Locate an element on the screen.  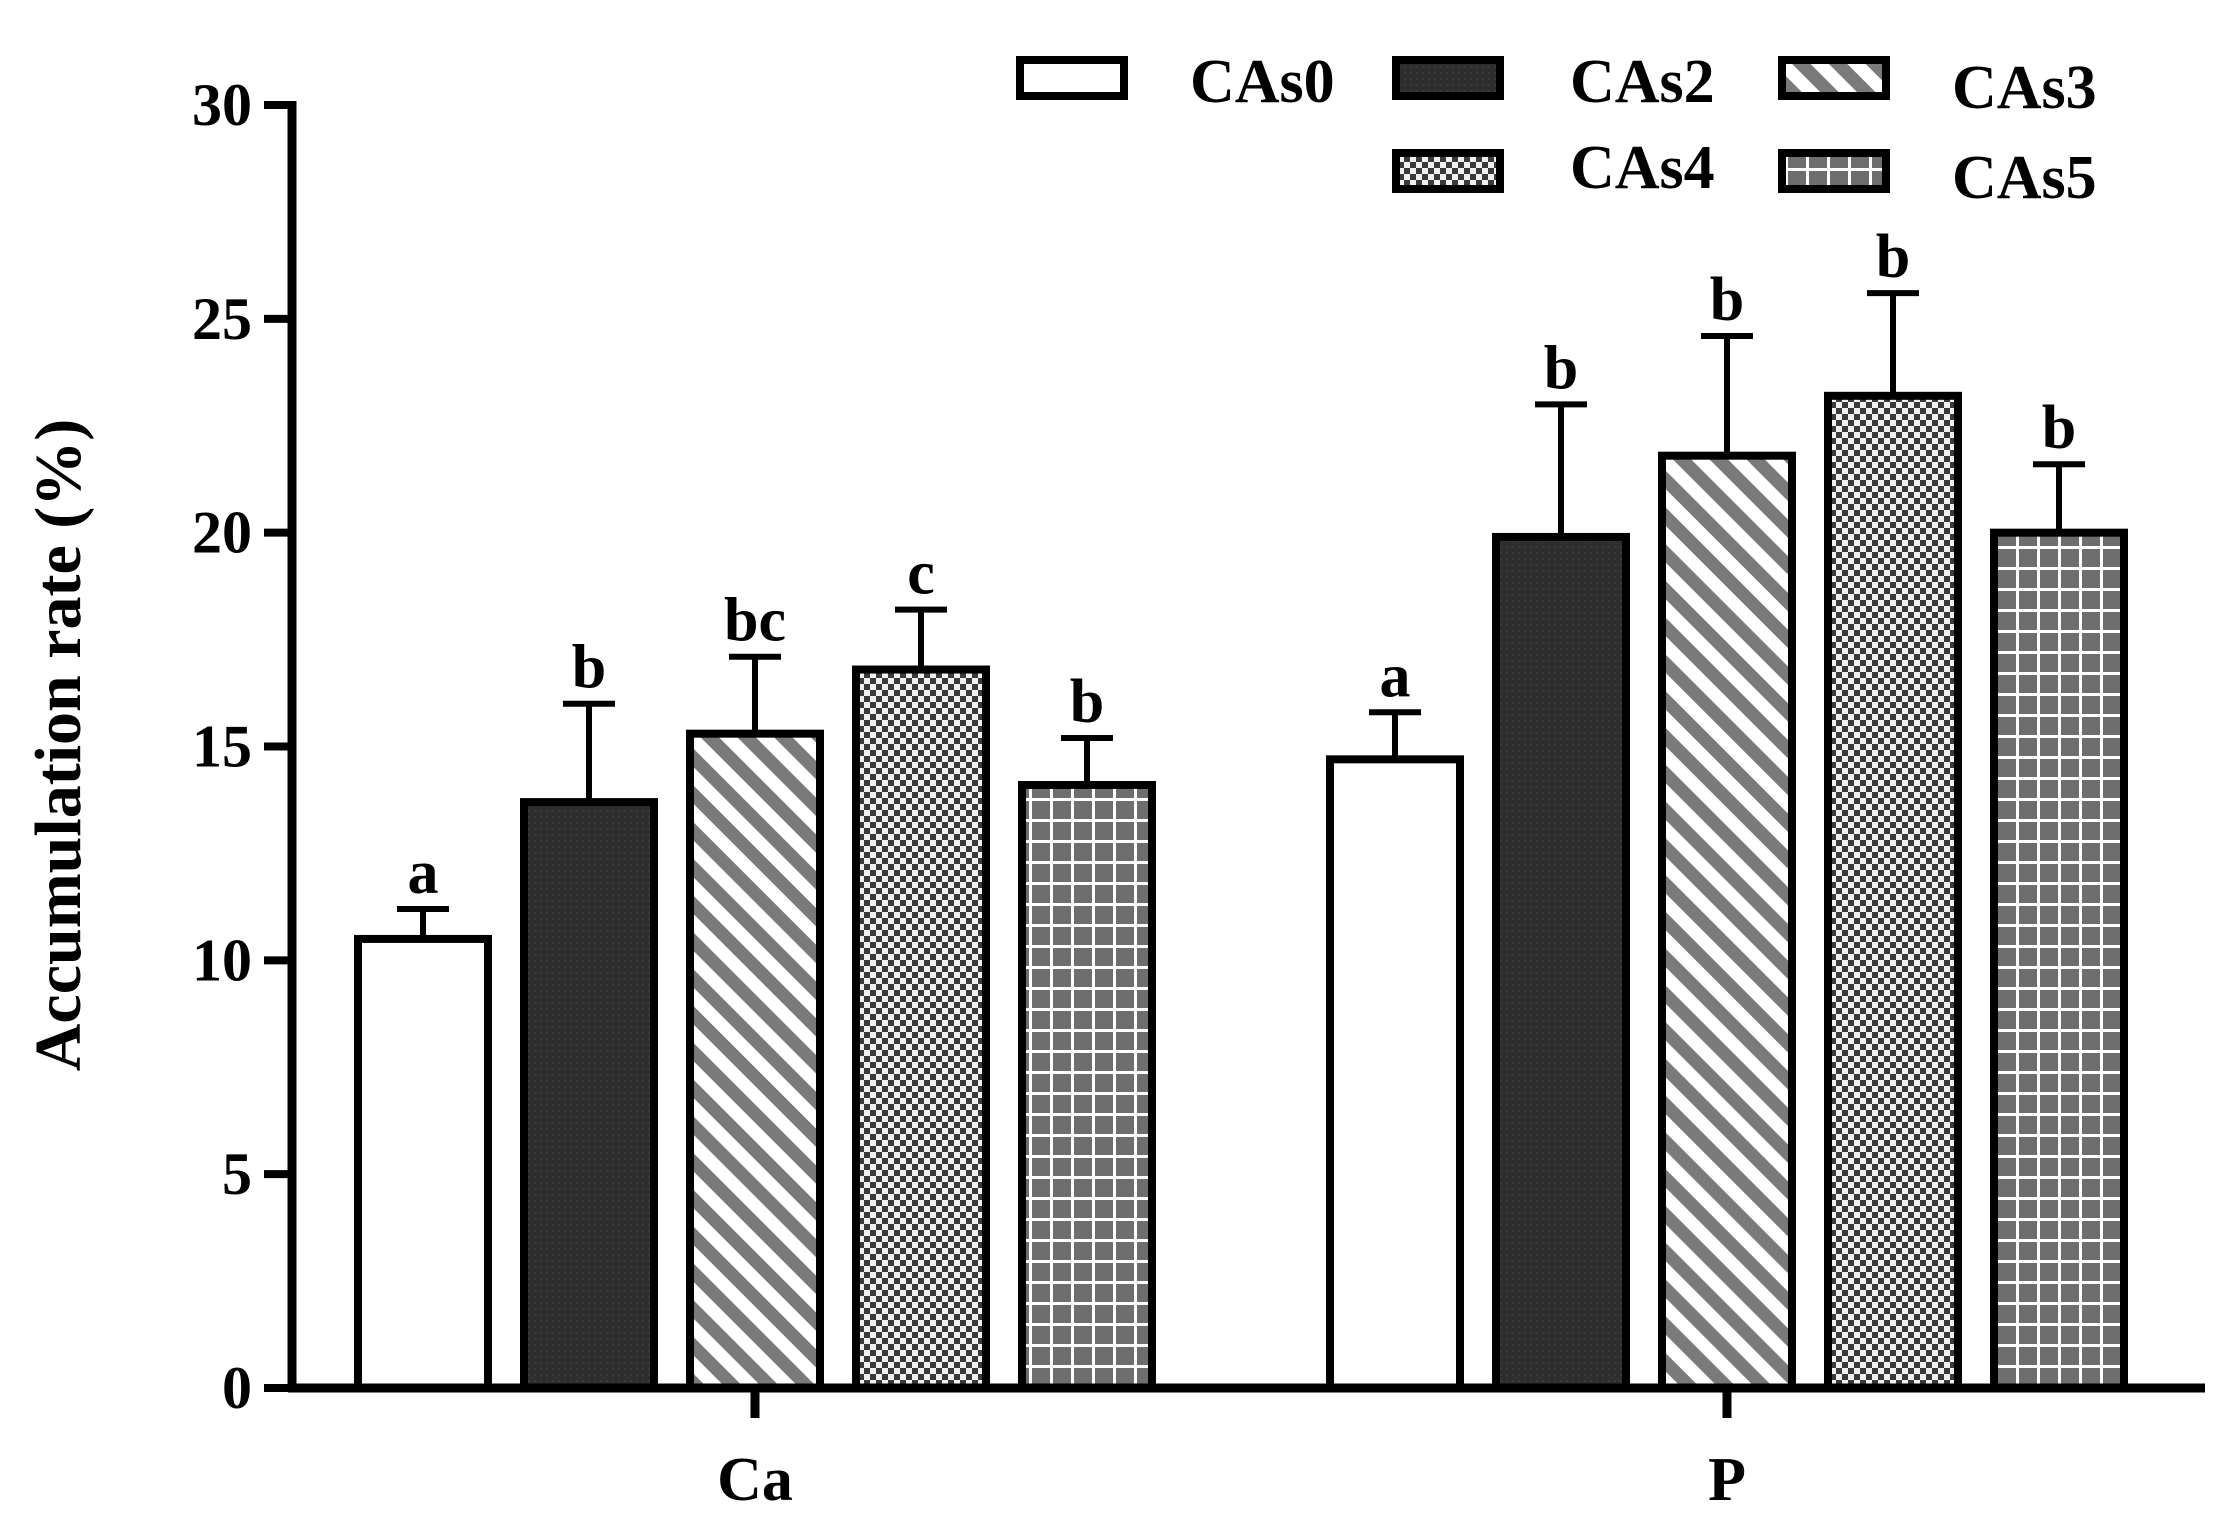
legend-swatch-cas0 is located at coordinates (1072, 78).